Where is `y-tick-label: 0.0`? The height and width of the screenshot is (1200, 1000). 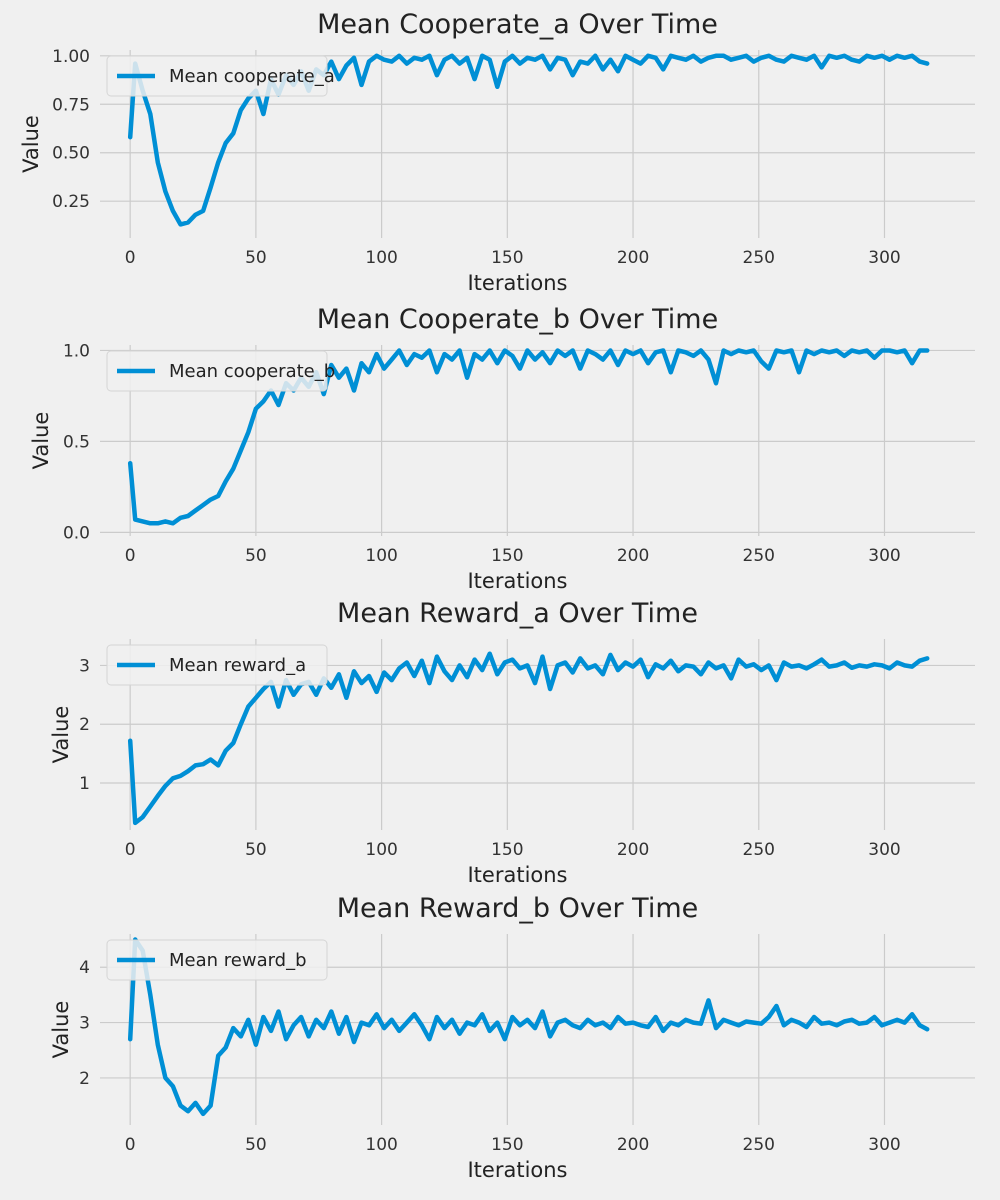
y-tick-label: 0.0 is located at coordinates (76, 533).